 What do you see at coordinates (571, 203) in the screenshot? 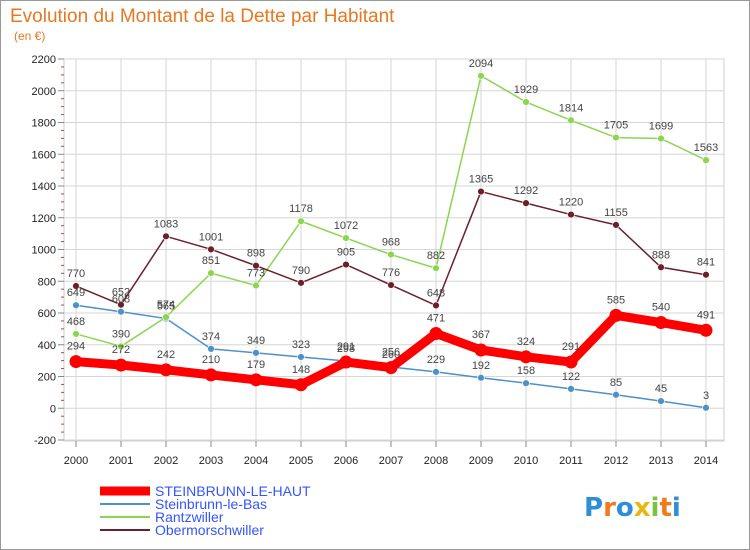
I see `data-label-obermorschwiller: 1220` at bounding box center [571, 203].